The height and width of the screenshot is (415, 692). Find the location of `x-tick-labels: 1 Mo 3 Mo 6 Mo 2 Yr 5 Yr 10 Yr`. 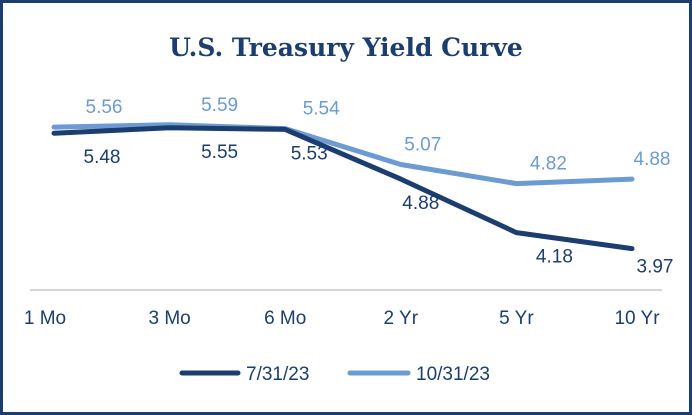

x-tick-labels: 1 Mo 3 Mo 6 Mo 2 Yr 5 Yr 10 Yr is located at coordinates (342, 318).